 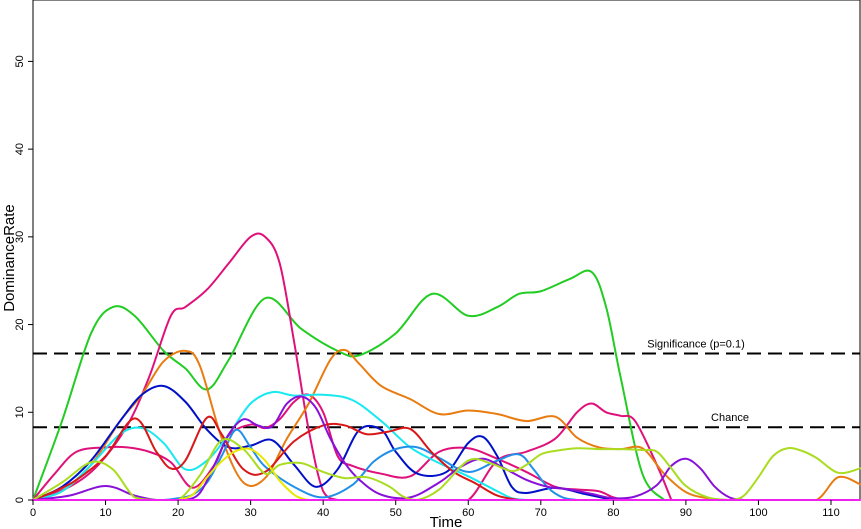 I want to click on x-tick-label: 60, so click(x=468, y=513).